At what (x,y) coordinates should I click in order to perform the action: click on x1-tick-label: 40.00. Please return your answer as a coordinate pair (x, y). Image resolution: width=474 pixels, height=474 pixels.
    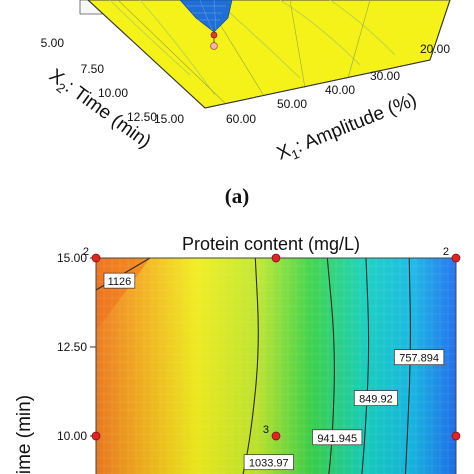
    Looking at the image, I should click on (340, 90).